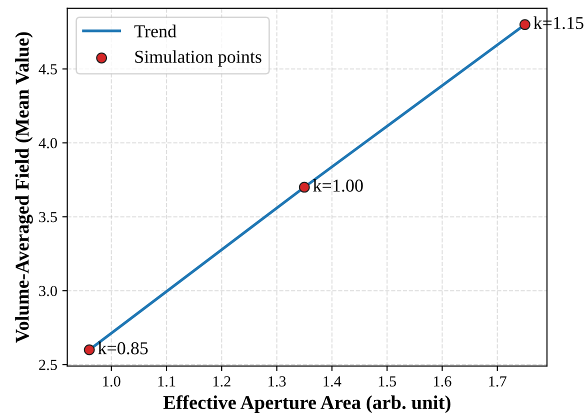  Describe the element at coordinates (443, 381) in the screenshot. I see `x-tick-label: 1.6` at that location.